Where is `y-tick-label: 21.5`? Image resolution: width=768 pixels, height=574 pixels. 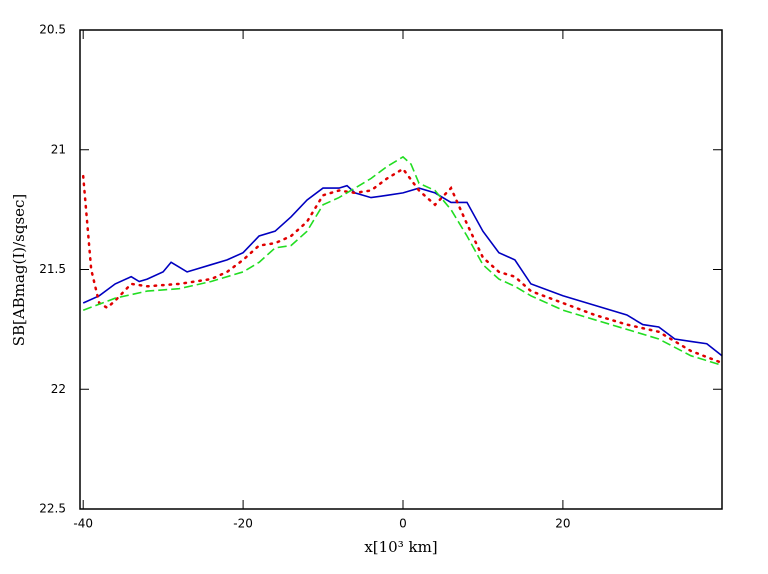
y-tick-label: 21.5 is located at coordinates (52, 269).